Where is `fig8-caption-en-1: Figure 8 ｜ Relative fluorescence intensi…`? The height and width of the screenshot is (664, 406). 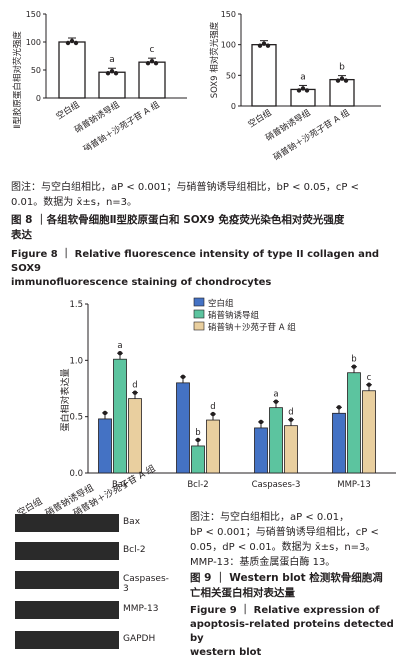
fig8-caption-en-1: Figure 8 ｜ Relative fluorescence intensi… is located at coordinates (195, 261).